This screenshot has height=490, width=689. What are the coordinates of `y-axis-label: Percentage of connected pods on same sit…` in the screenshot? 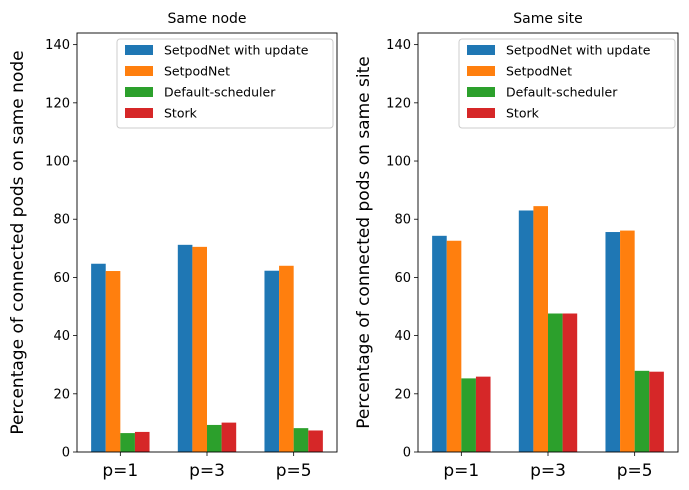 It's located at (364, 242).